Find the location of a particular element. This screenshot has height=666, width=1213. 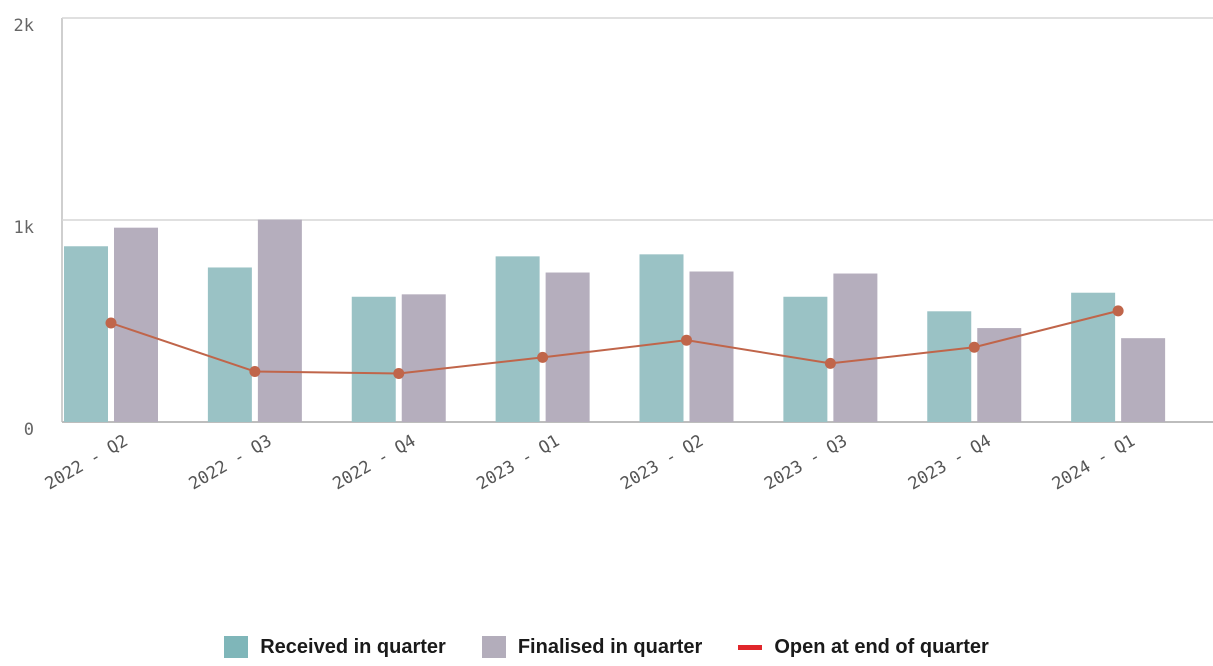

x-tick-label: 2023 - Q1 is located at coordinates (518, 462).